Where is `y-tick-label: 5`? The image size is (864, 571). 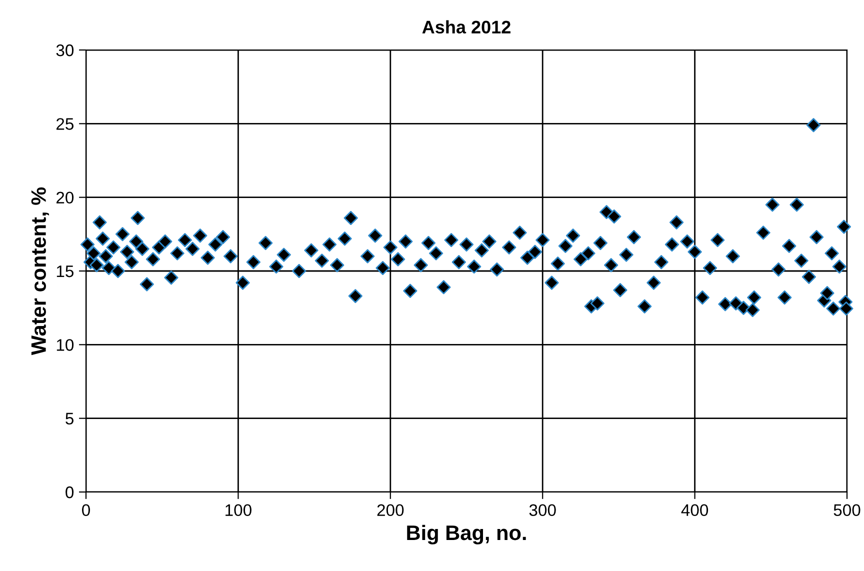 y-tick-label: 5 is located at coordinates (70, 418).